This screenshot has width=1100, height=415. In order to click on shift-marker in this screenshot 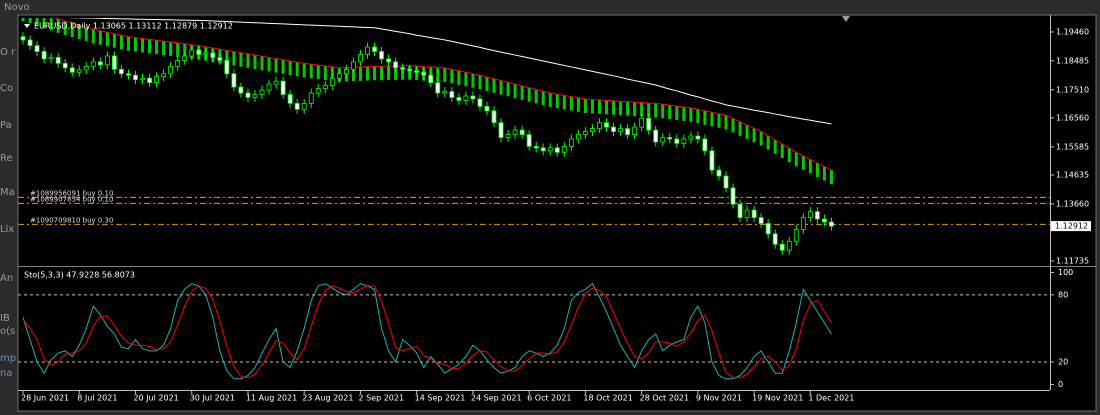, I will do `click(846, 19)`.